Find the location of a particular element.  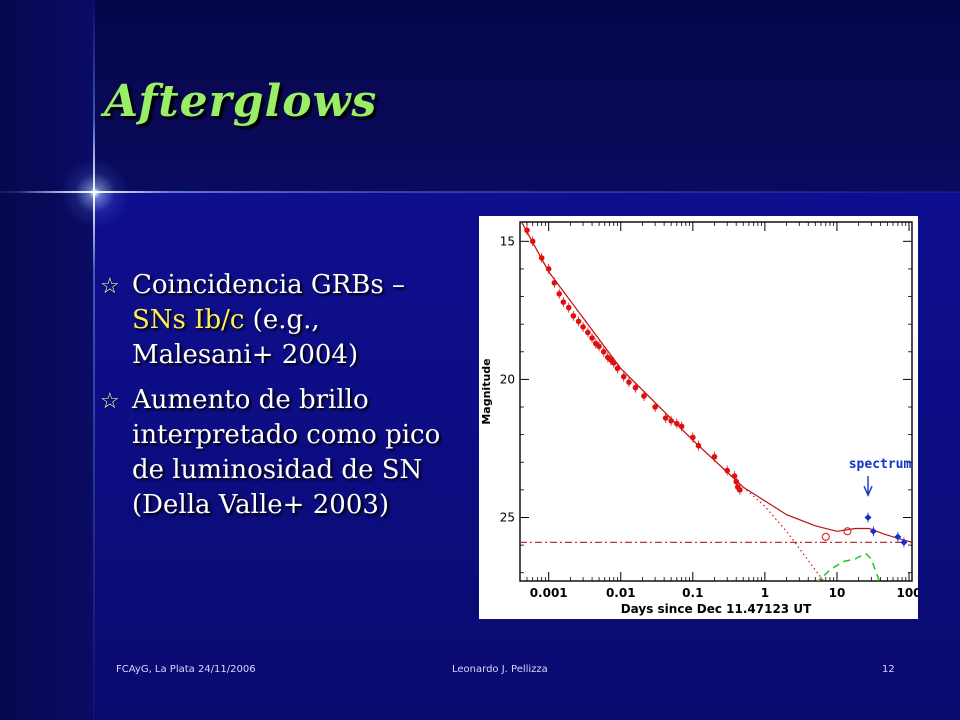

bullet-1-text-b: (e.g., Malesani+ 2004) is located at coordinates (245, 337).